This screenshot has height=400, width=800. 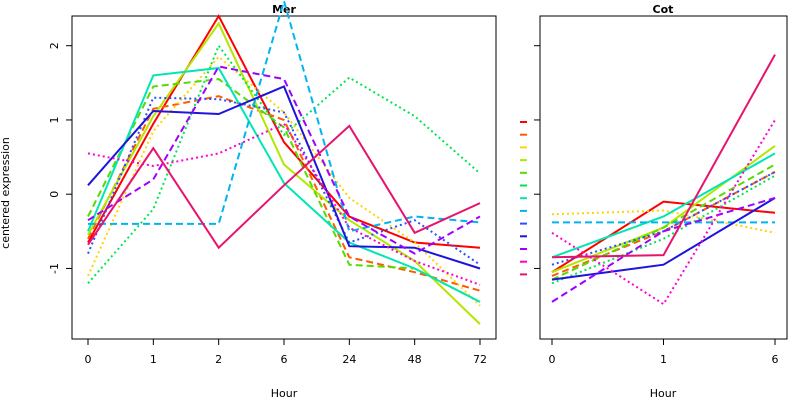 I want to click on y-tick-label: 0, so click(x=54, y=194).